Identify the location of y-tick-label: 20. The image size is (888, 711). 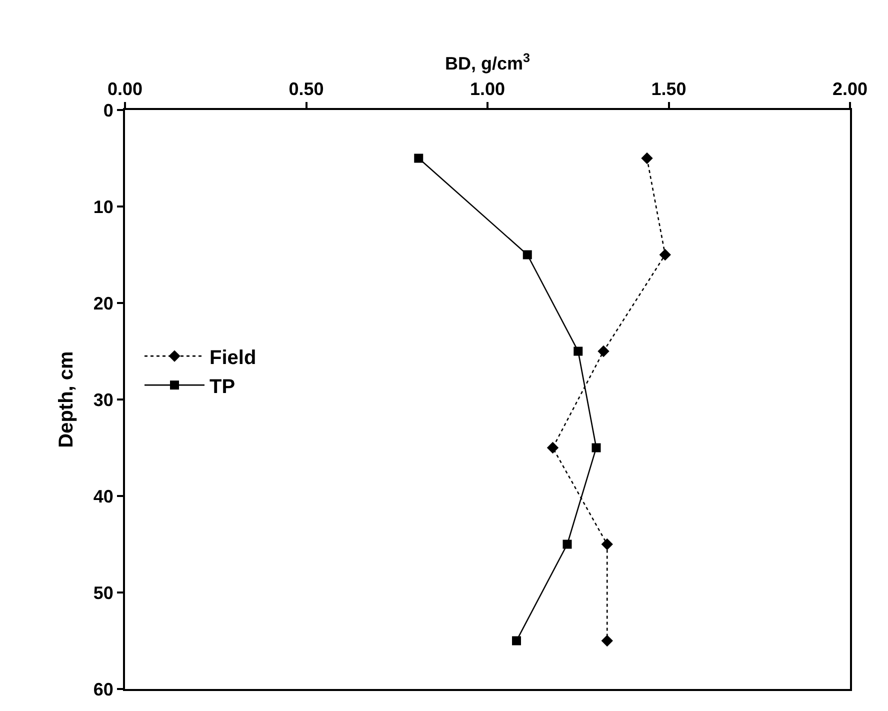
(103, 303).